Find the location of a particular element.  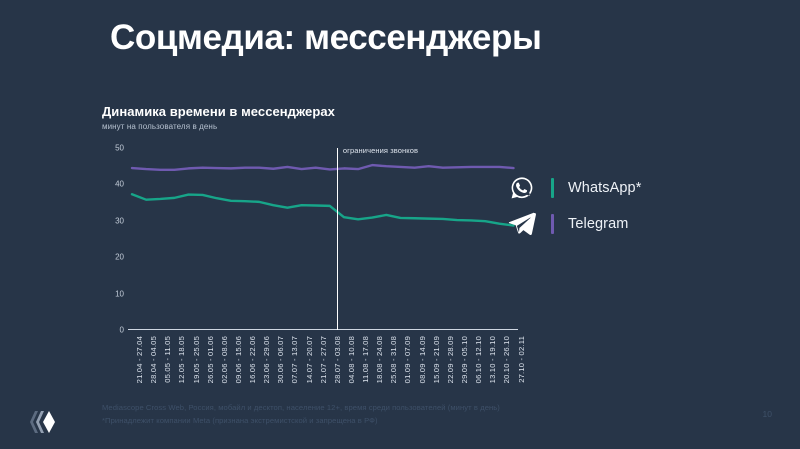

x-axis-tick-label: 28.07 - 03.08 is located at coordinates (337, 360).